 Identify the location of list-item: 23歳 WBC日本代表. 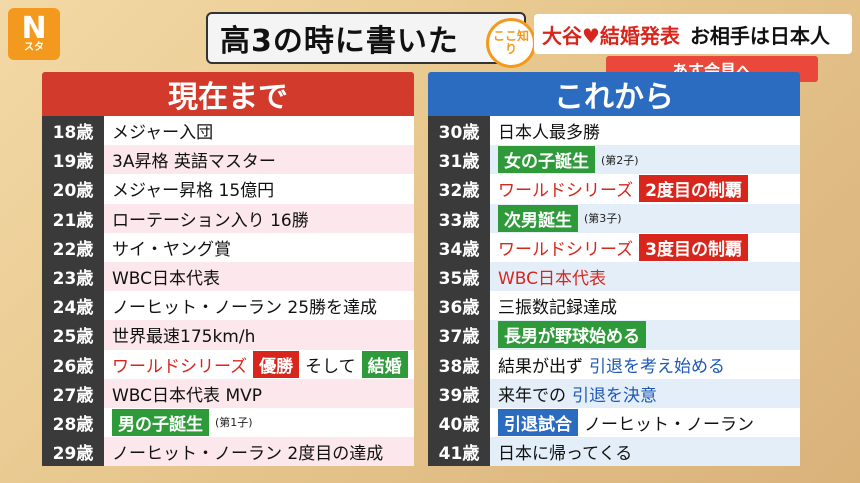
(228, 276).